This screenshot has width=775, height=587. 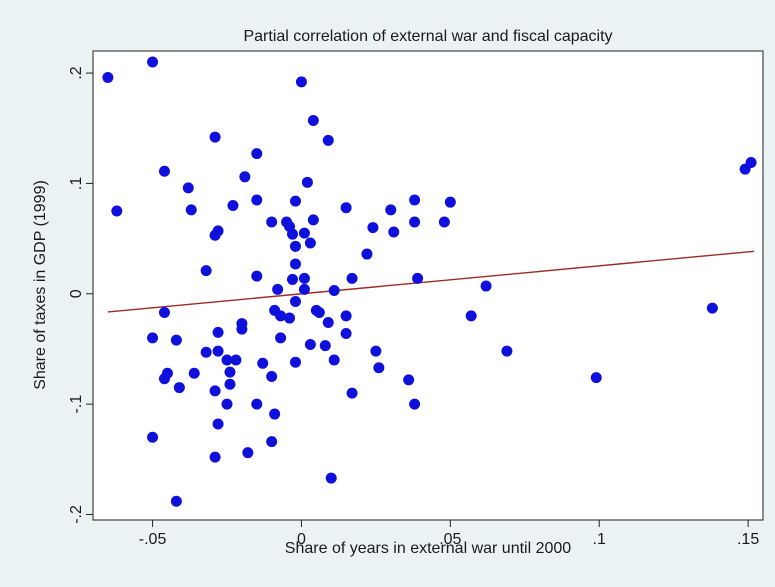 What do you see at coordinates (450, 539) in the screenshot?
I see `x-tick-label: .05` at bounding box center [450, 539].